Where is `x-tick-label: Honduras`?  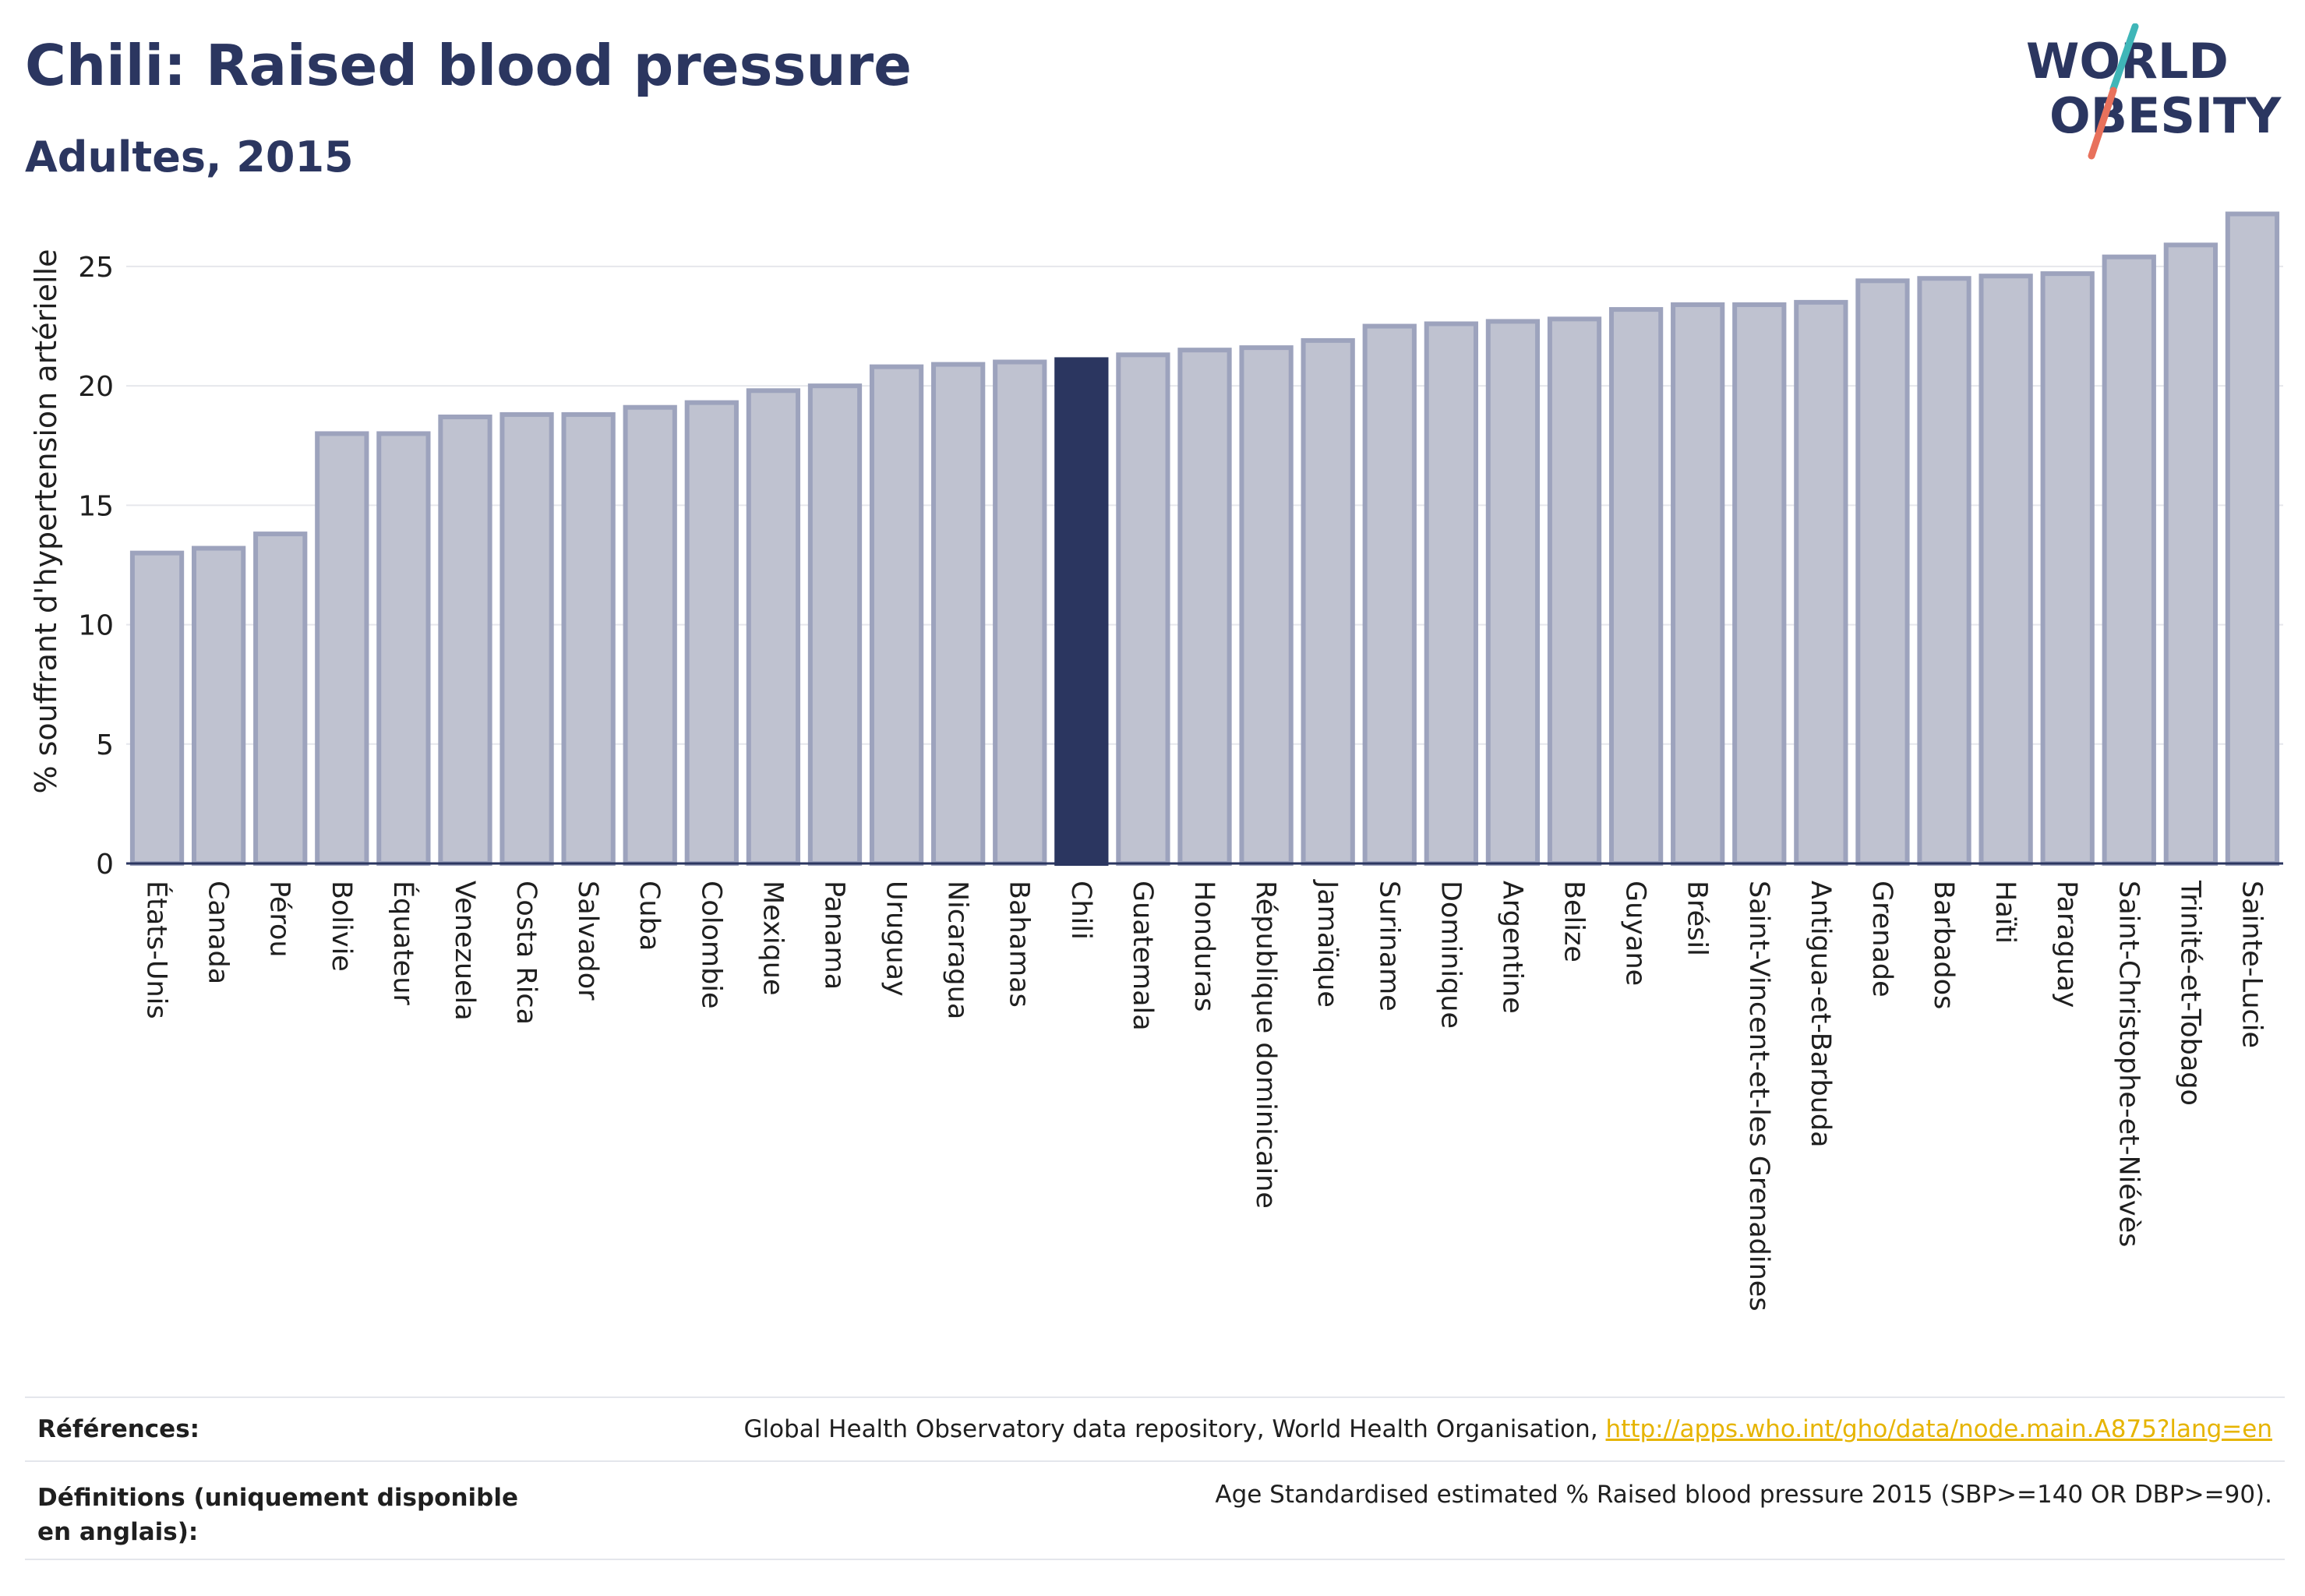
x-tick-label: Honduras is located at coordinates (1204, 946).